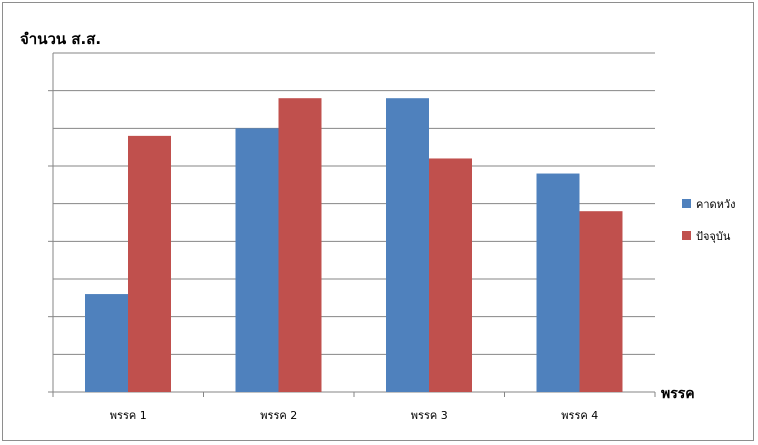 The height and width of the screenshot is (445, 758). I want to click on x-tick-label: พรรค 2, so click(278, 415).